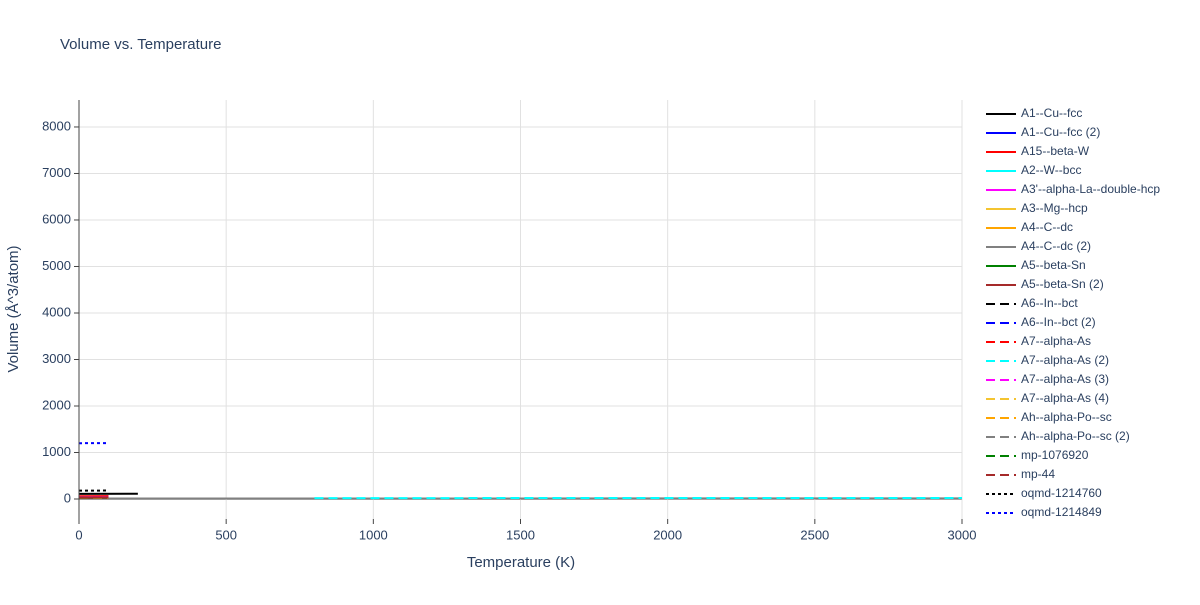  What do you see at coordinates (1066, 417) in the screenshot?
I see `legend-label: Ah--alpha-Po--sc` at bounding box center [1066, 417].